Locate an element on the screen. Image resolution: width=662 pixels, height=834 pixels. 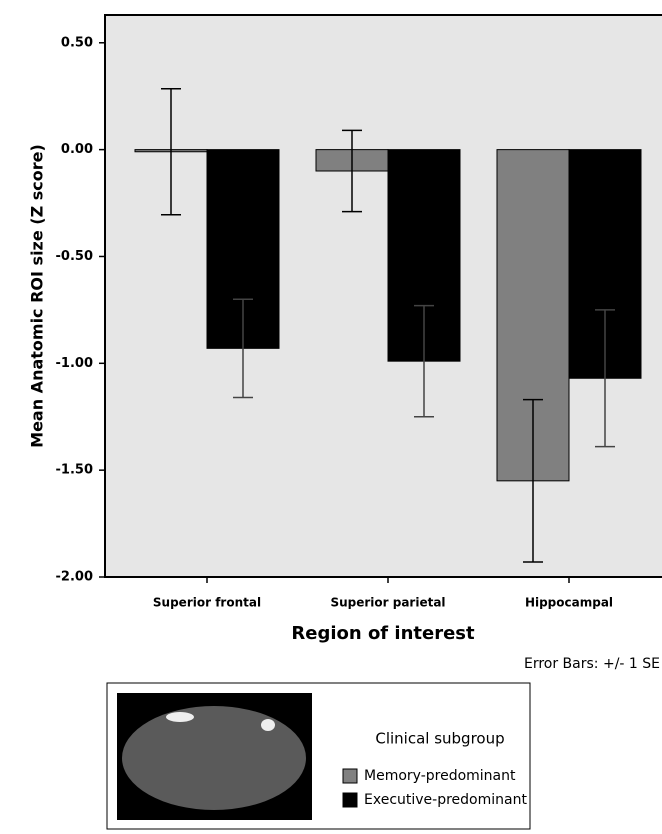
y-tick-label: -1.50 is located at coordinates (74, 470).